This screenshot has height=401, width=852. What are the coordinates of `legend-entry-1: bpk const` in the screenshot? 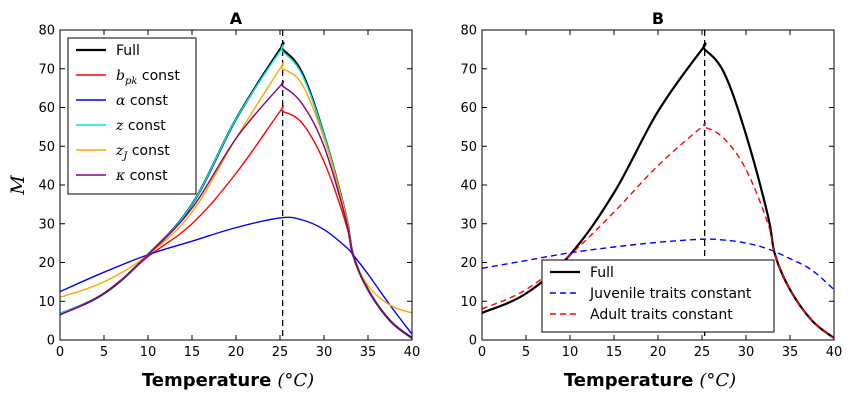 It's located at (148, 77).